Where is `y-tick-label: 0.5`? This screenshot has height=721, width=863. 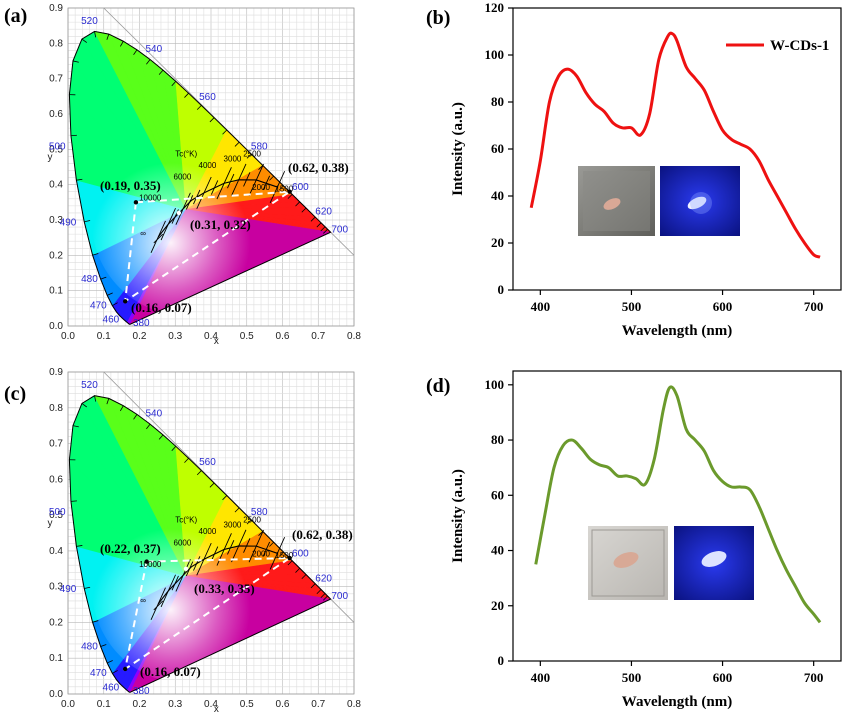
y-tick-label: 0.5 is located at coordinates (56, 515).